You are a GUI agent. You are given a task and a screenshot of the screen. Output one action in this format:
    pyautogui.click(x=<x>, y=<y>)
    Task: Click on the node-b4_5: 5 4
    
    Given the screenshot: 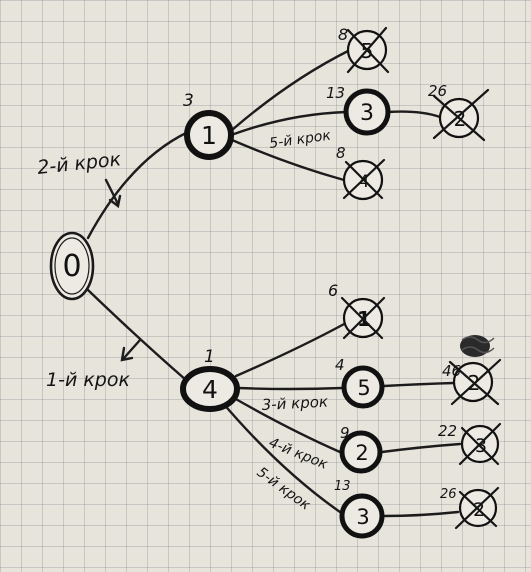 What is the action you would take?
    pyautogui.click(x=358, y=381)
    